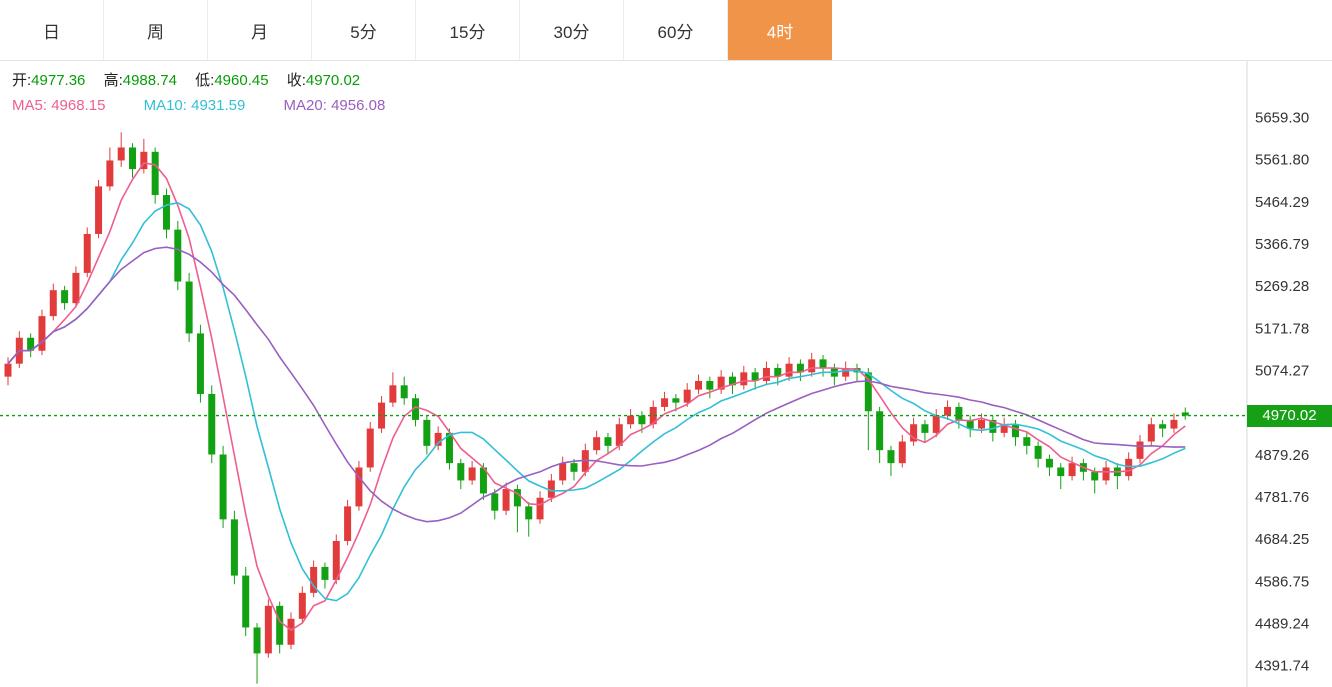  Describe the element at coordinates (1282, 202) in the screenshot. I see `y-axis-label: 5464.29` at that location.